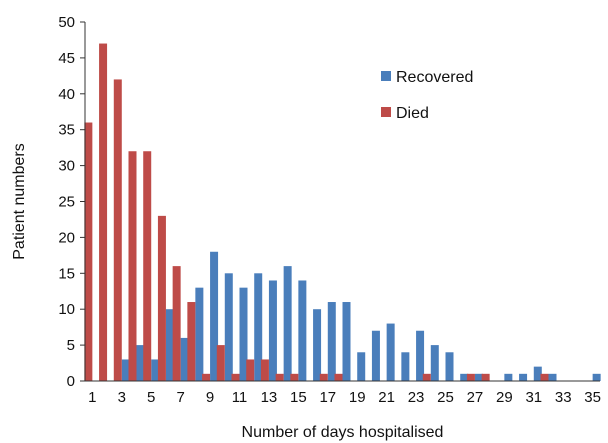 The image size is (608, 443). Describe the element at coordinates (66, 22) in the screenshot. I see `y-tick-label: 50` at that location.